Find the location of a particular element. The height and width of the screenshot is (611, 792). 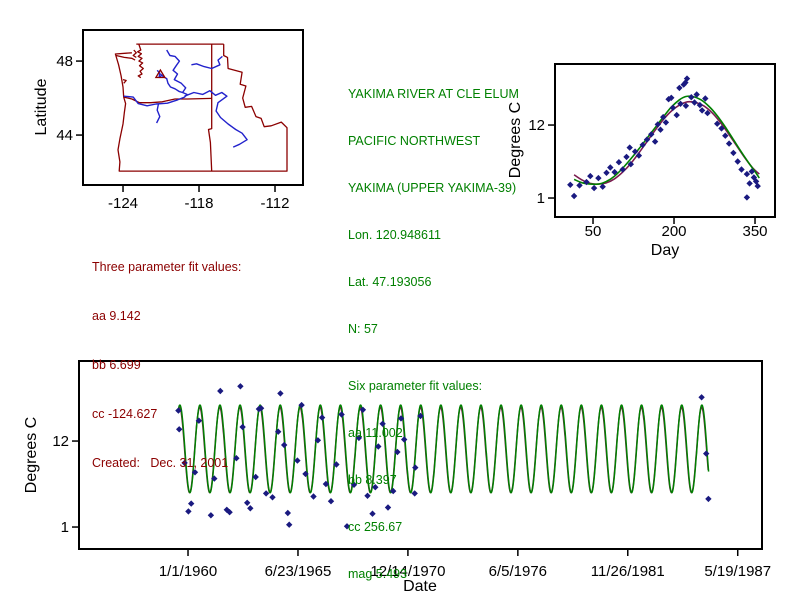

six-param-header: Six parameter fit values: is located at coordinates (415, 386).